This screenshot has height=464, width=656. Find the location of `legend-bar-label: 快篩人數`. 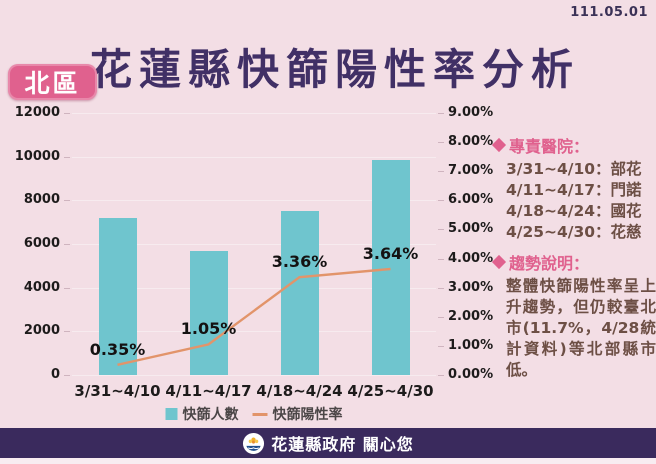

legend-bar-label: 快篩人數 is located at coordinates (210, 415).